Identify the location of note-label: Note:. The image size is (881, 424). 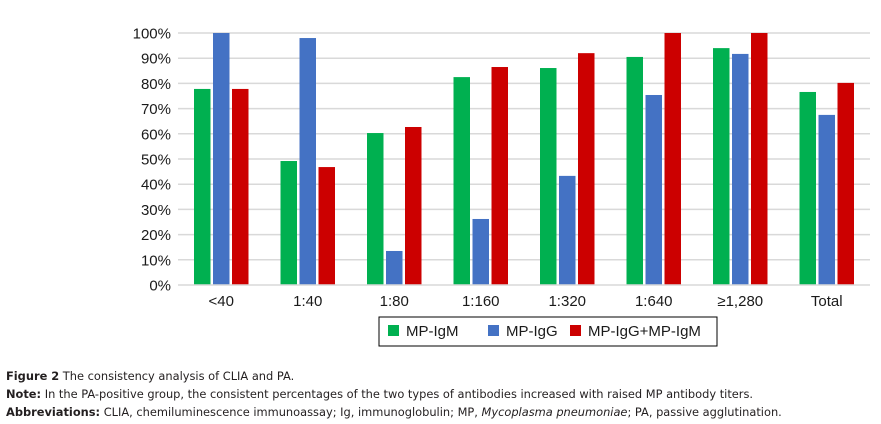
(24, 394).